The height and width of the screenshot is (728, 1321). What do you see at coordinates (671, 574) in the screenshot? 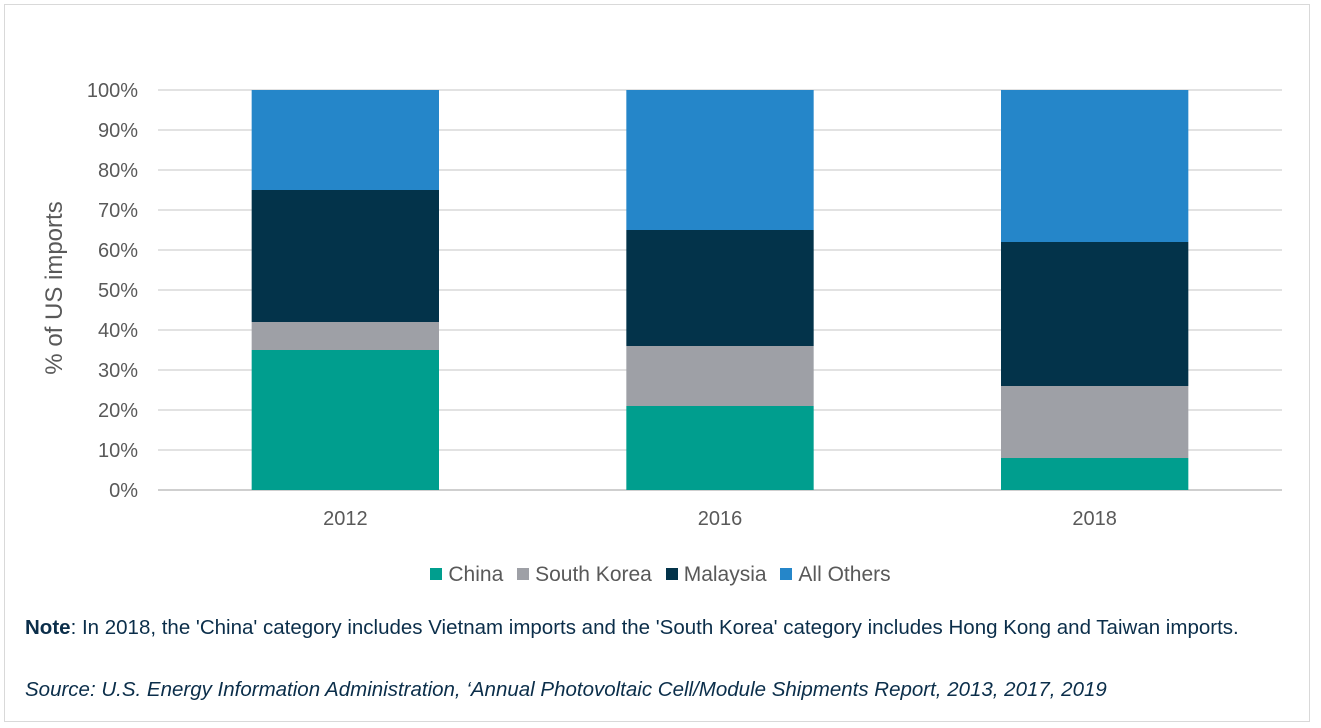
I see `legend-swatch-malaysia` at bounding box center [671, 574].